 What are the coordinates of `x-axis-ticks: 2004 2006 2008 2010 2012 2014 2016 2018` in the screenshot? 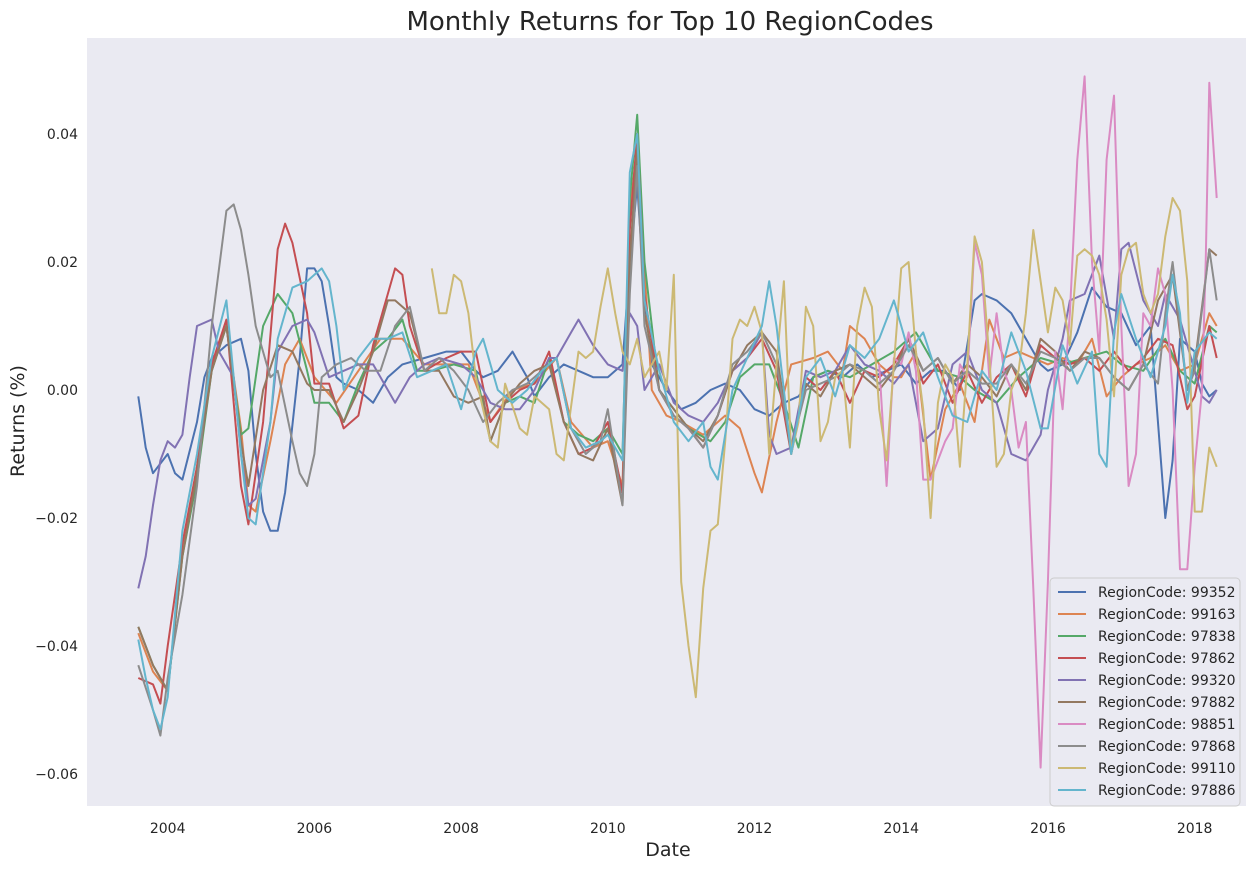 It's located at (681, 829).